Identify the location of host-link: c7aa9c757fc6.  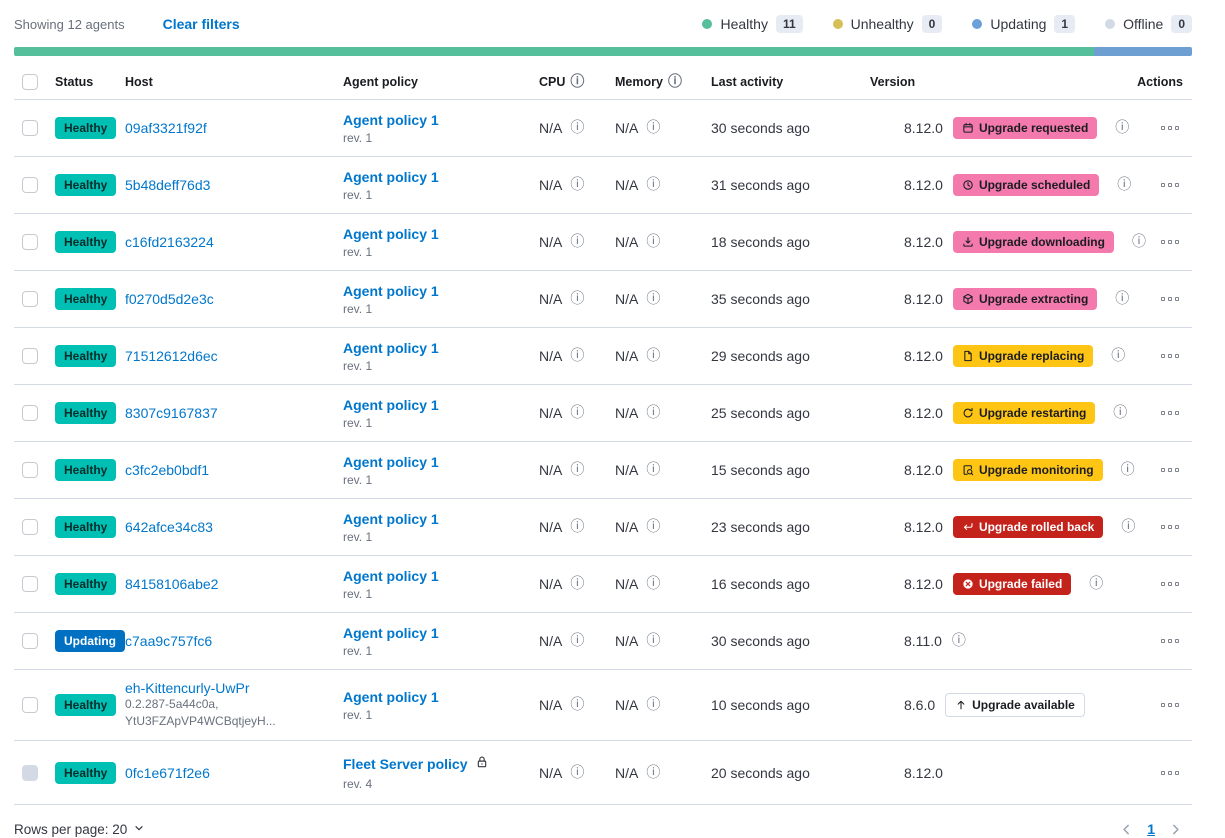
(169, 641).